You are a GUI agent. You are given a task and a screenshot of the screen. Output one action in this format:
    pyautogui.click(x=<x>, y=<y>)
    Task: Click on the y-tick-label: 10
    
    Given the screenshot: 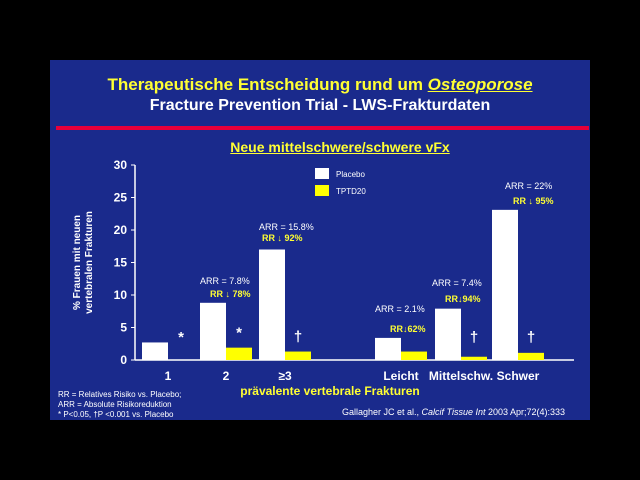 What is the action you would take?
    pyautogui.click(x=121, y=295)
    